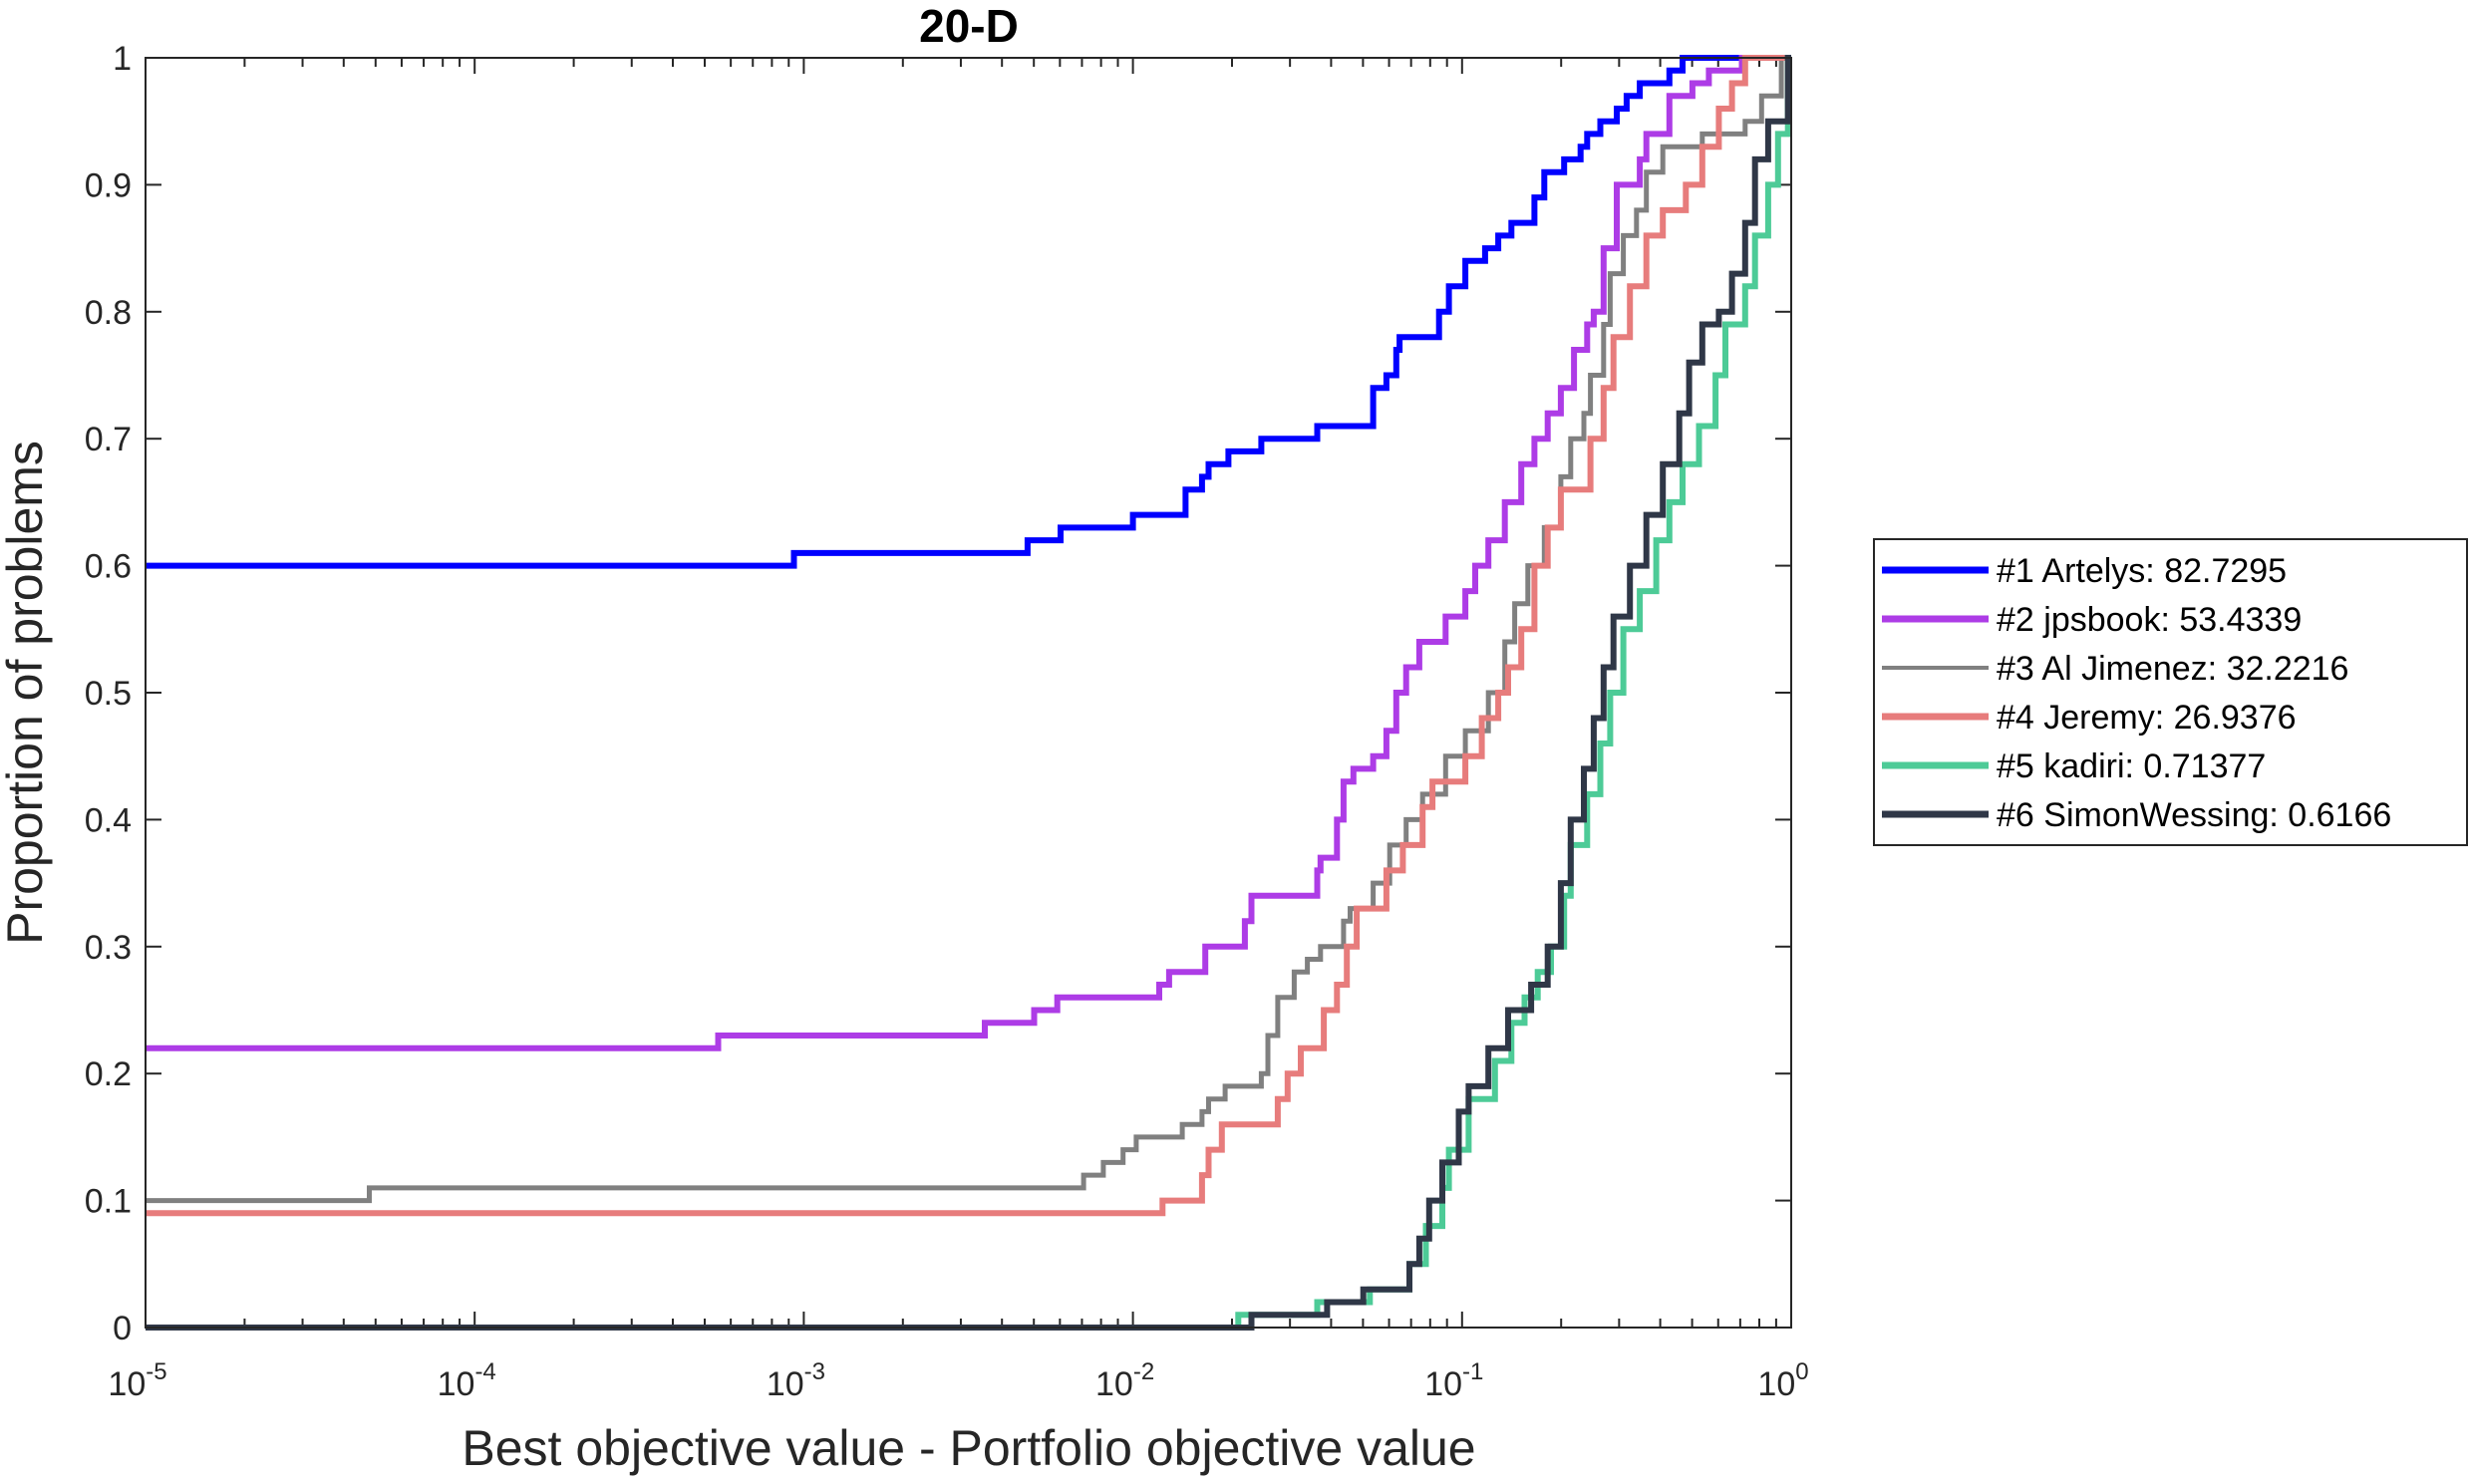 The image size is (2472, 1484). I want to click on y-tick-label: 0.7, so click(109, 439).